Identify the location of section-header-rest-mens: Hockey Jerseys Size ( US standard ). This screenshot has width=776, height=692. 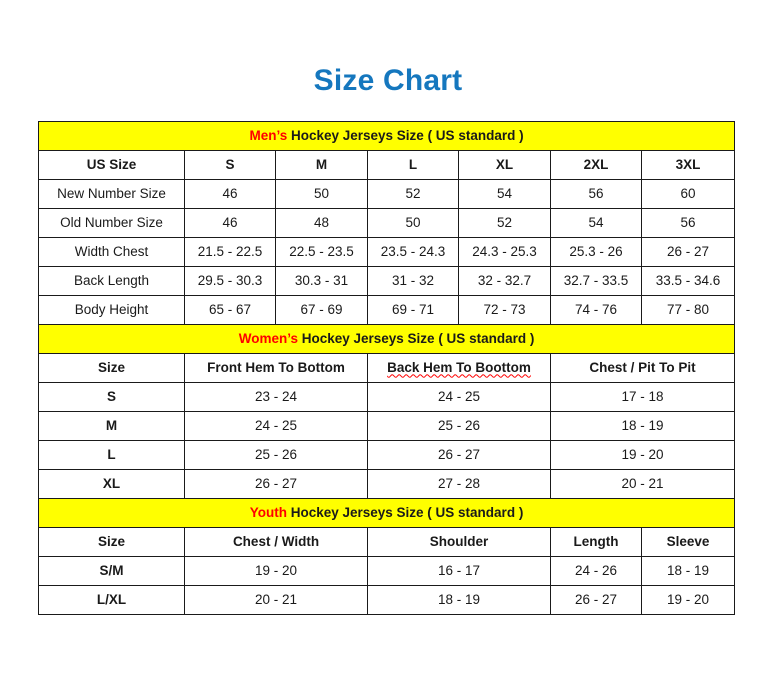
(405, 135).